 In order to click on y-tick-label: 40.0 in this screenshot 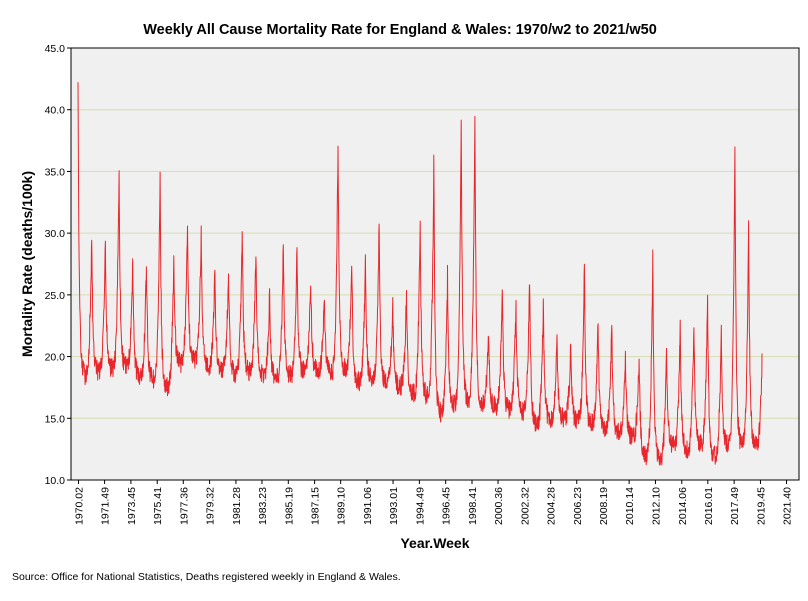, I will do `click(55, 111)`.